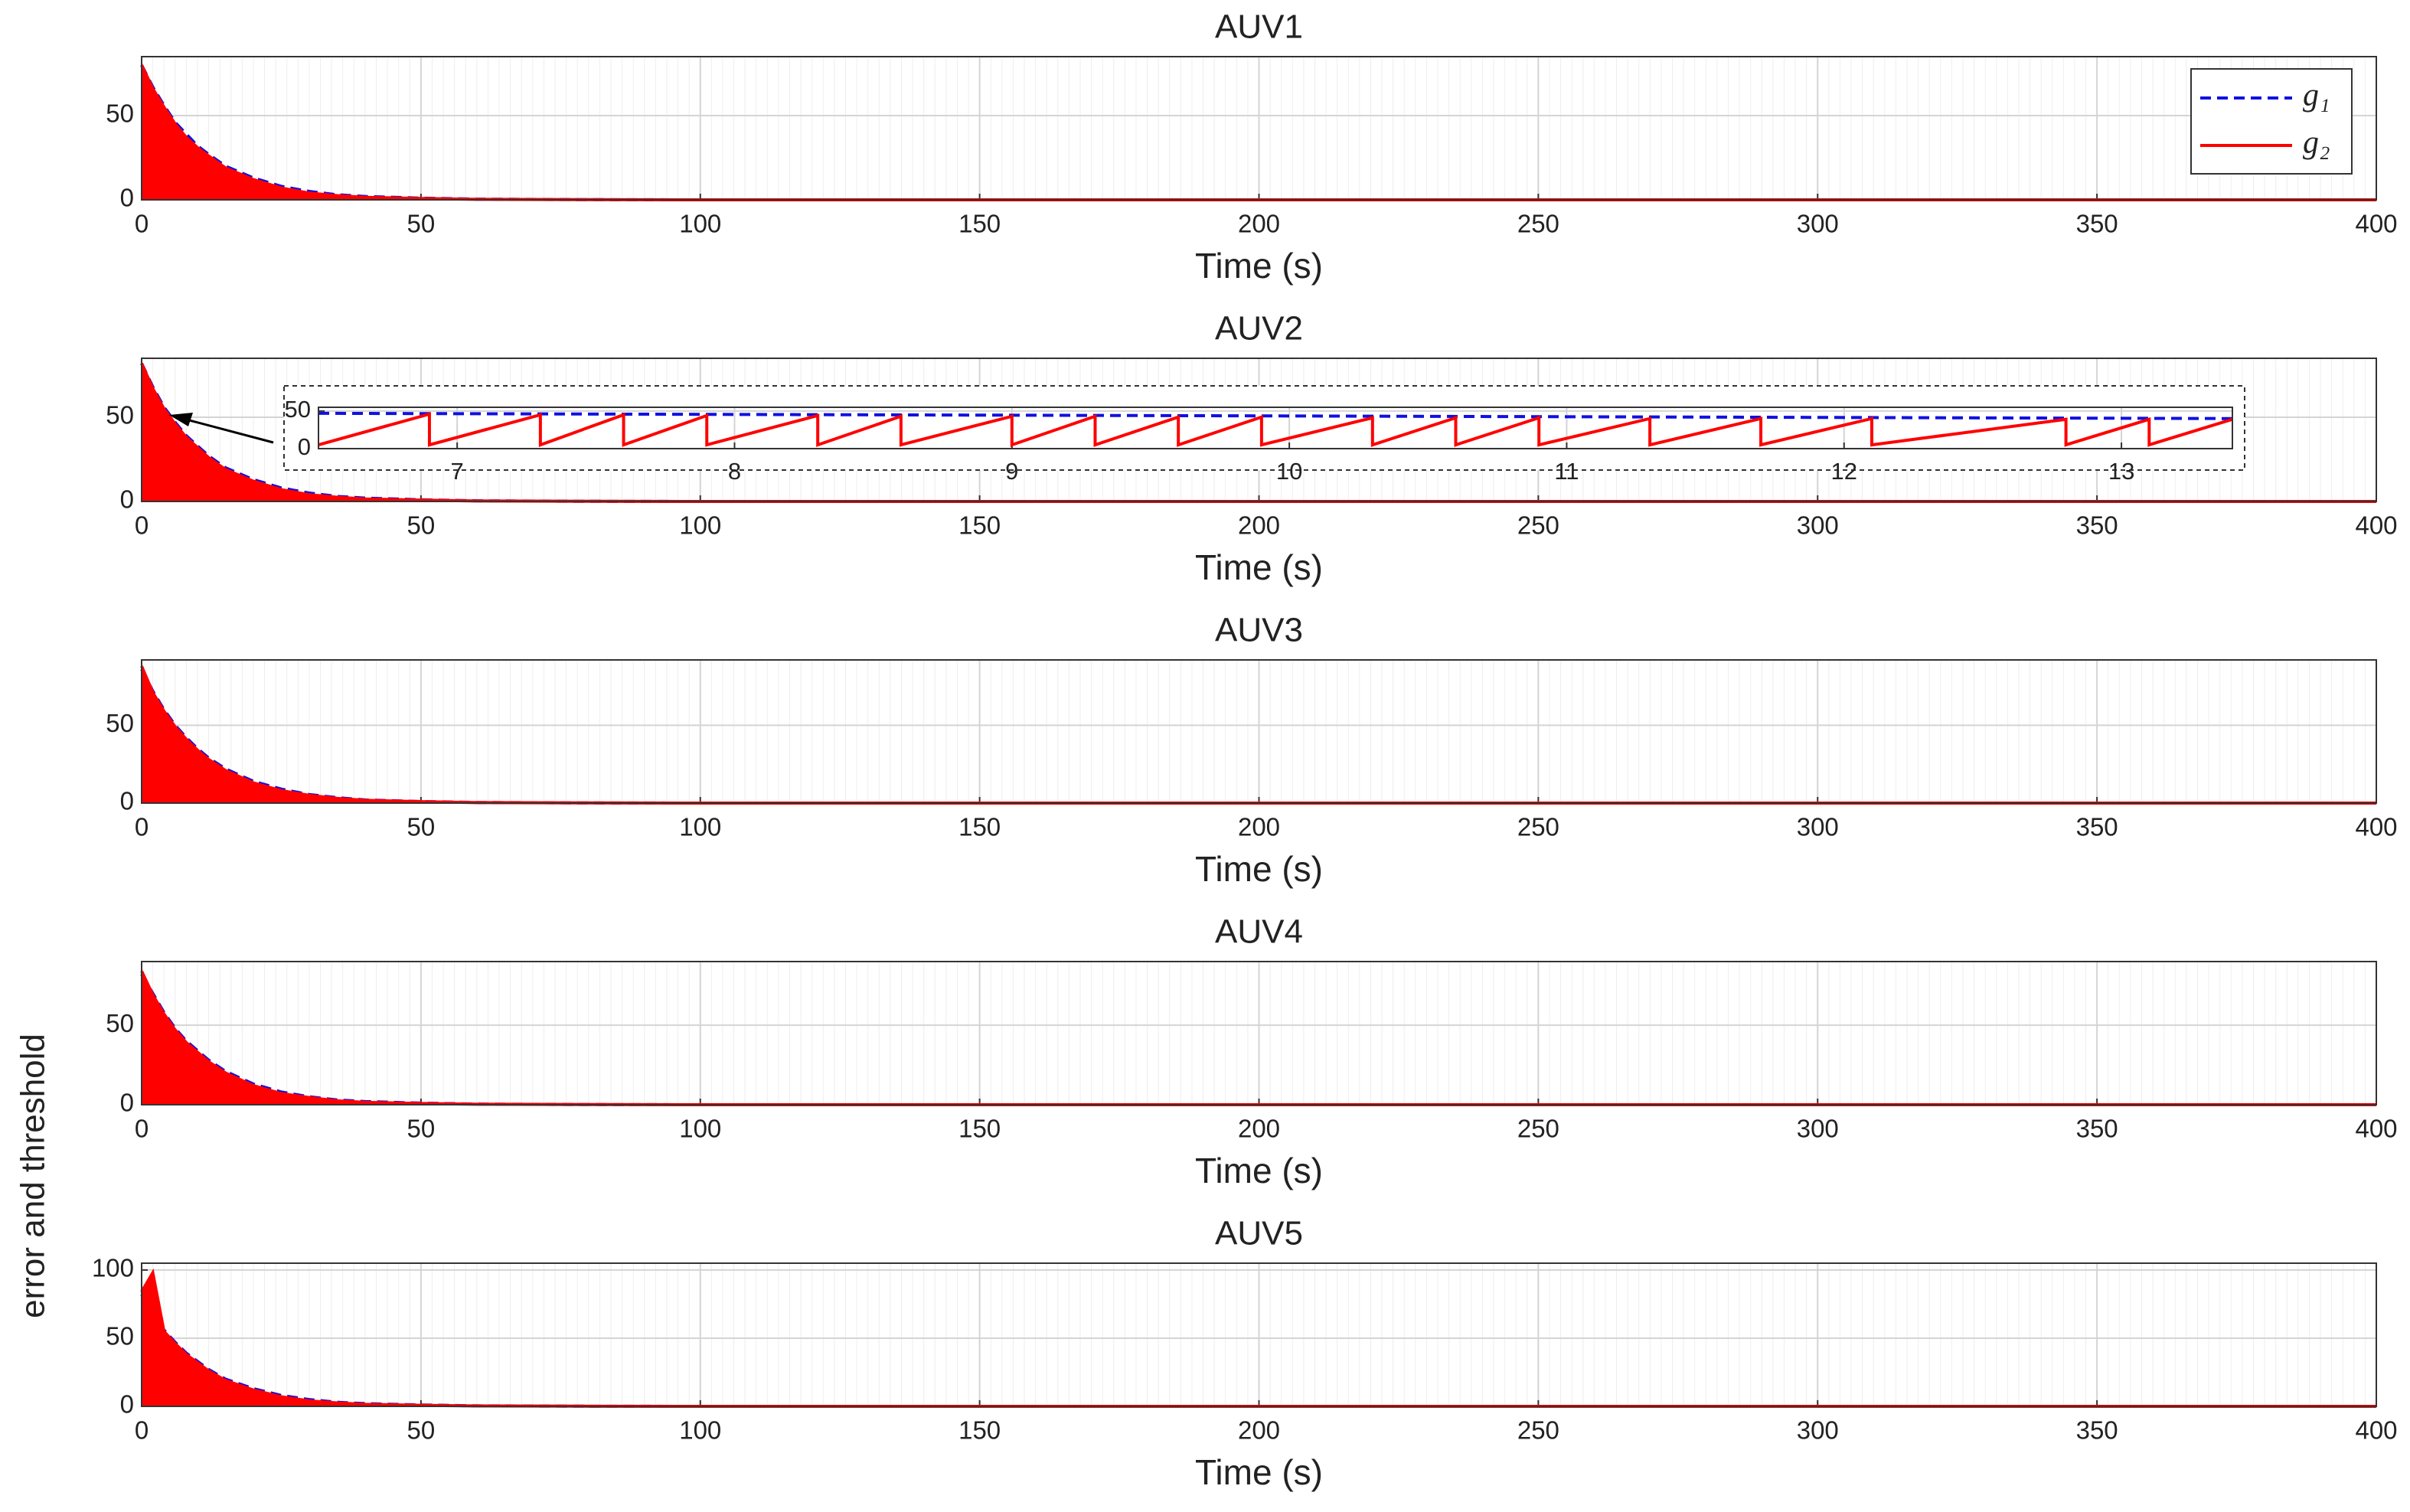 The width and height of the screenshot is (2410, 1512). I want to click on legend: g₁ g₂, so click(2271, 121).